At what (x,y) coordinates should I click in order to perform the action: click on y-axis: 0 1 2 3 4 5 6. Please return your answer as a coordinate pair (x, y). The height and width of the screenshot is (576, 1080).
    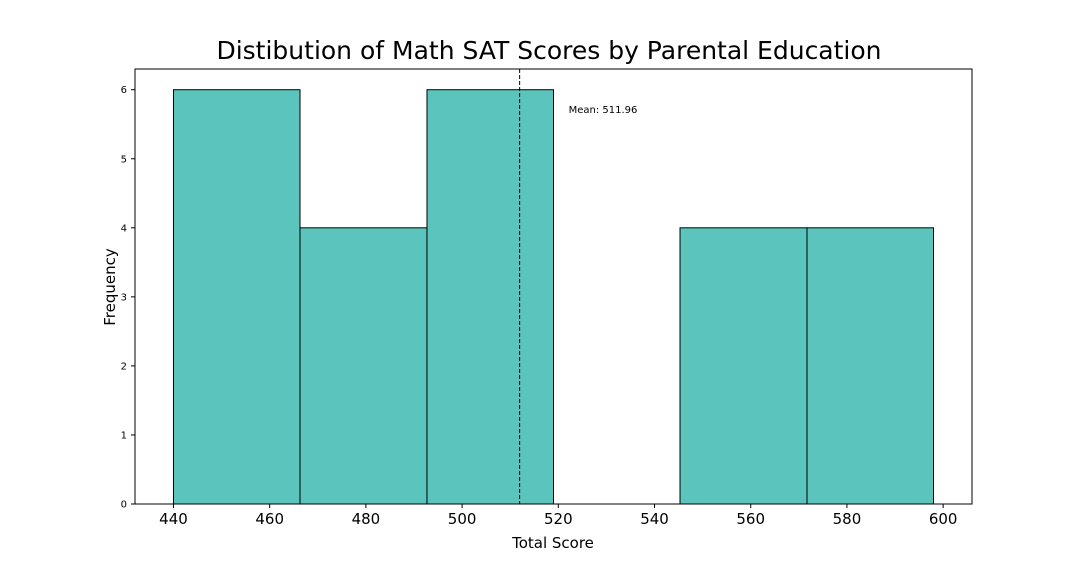
    Looking at the image, I should click on (128, 298).